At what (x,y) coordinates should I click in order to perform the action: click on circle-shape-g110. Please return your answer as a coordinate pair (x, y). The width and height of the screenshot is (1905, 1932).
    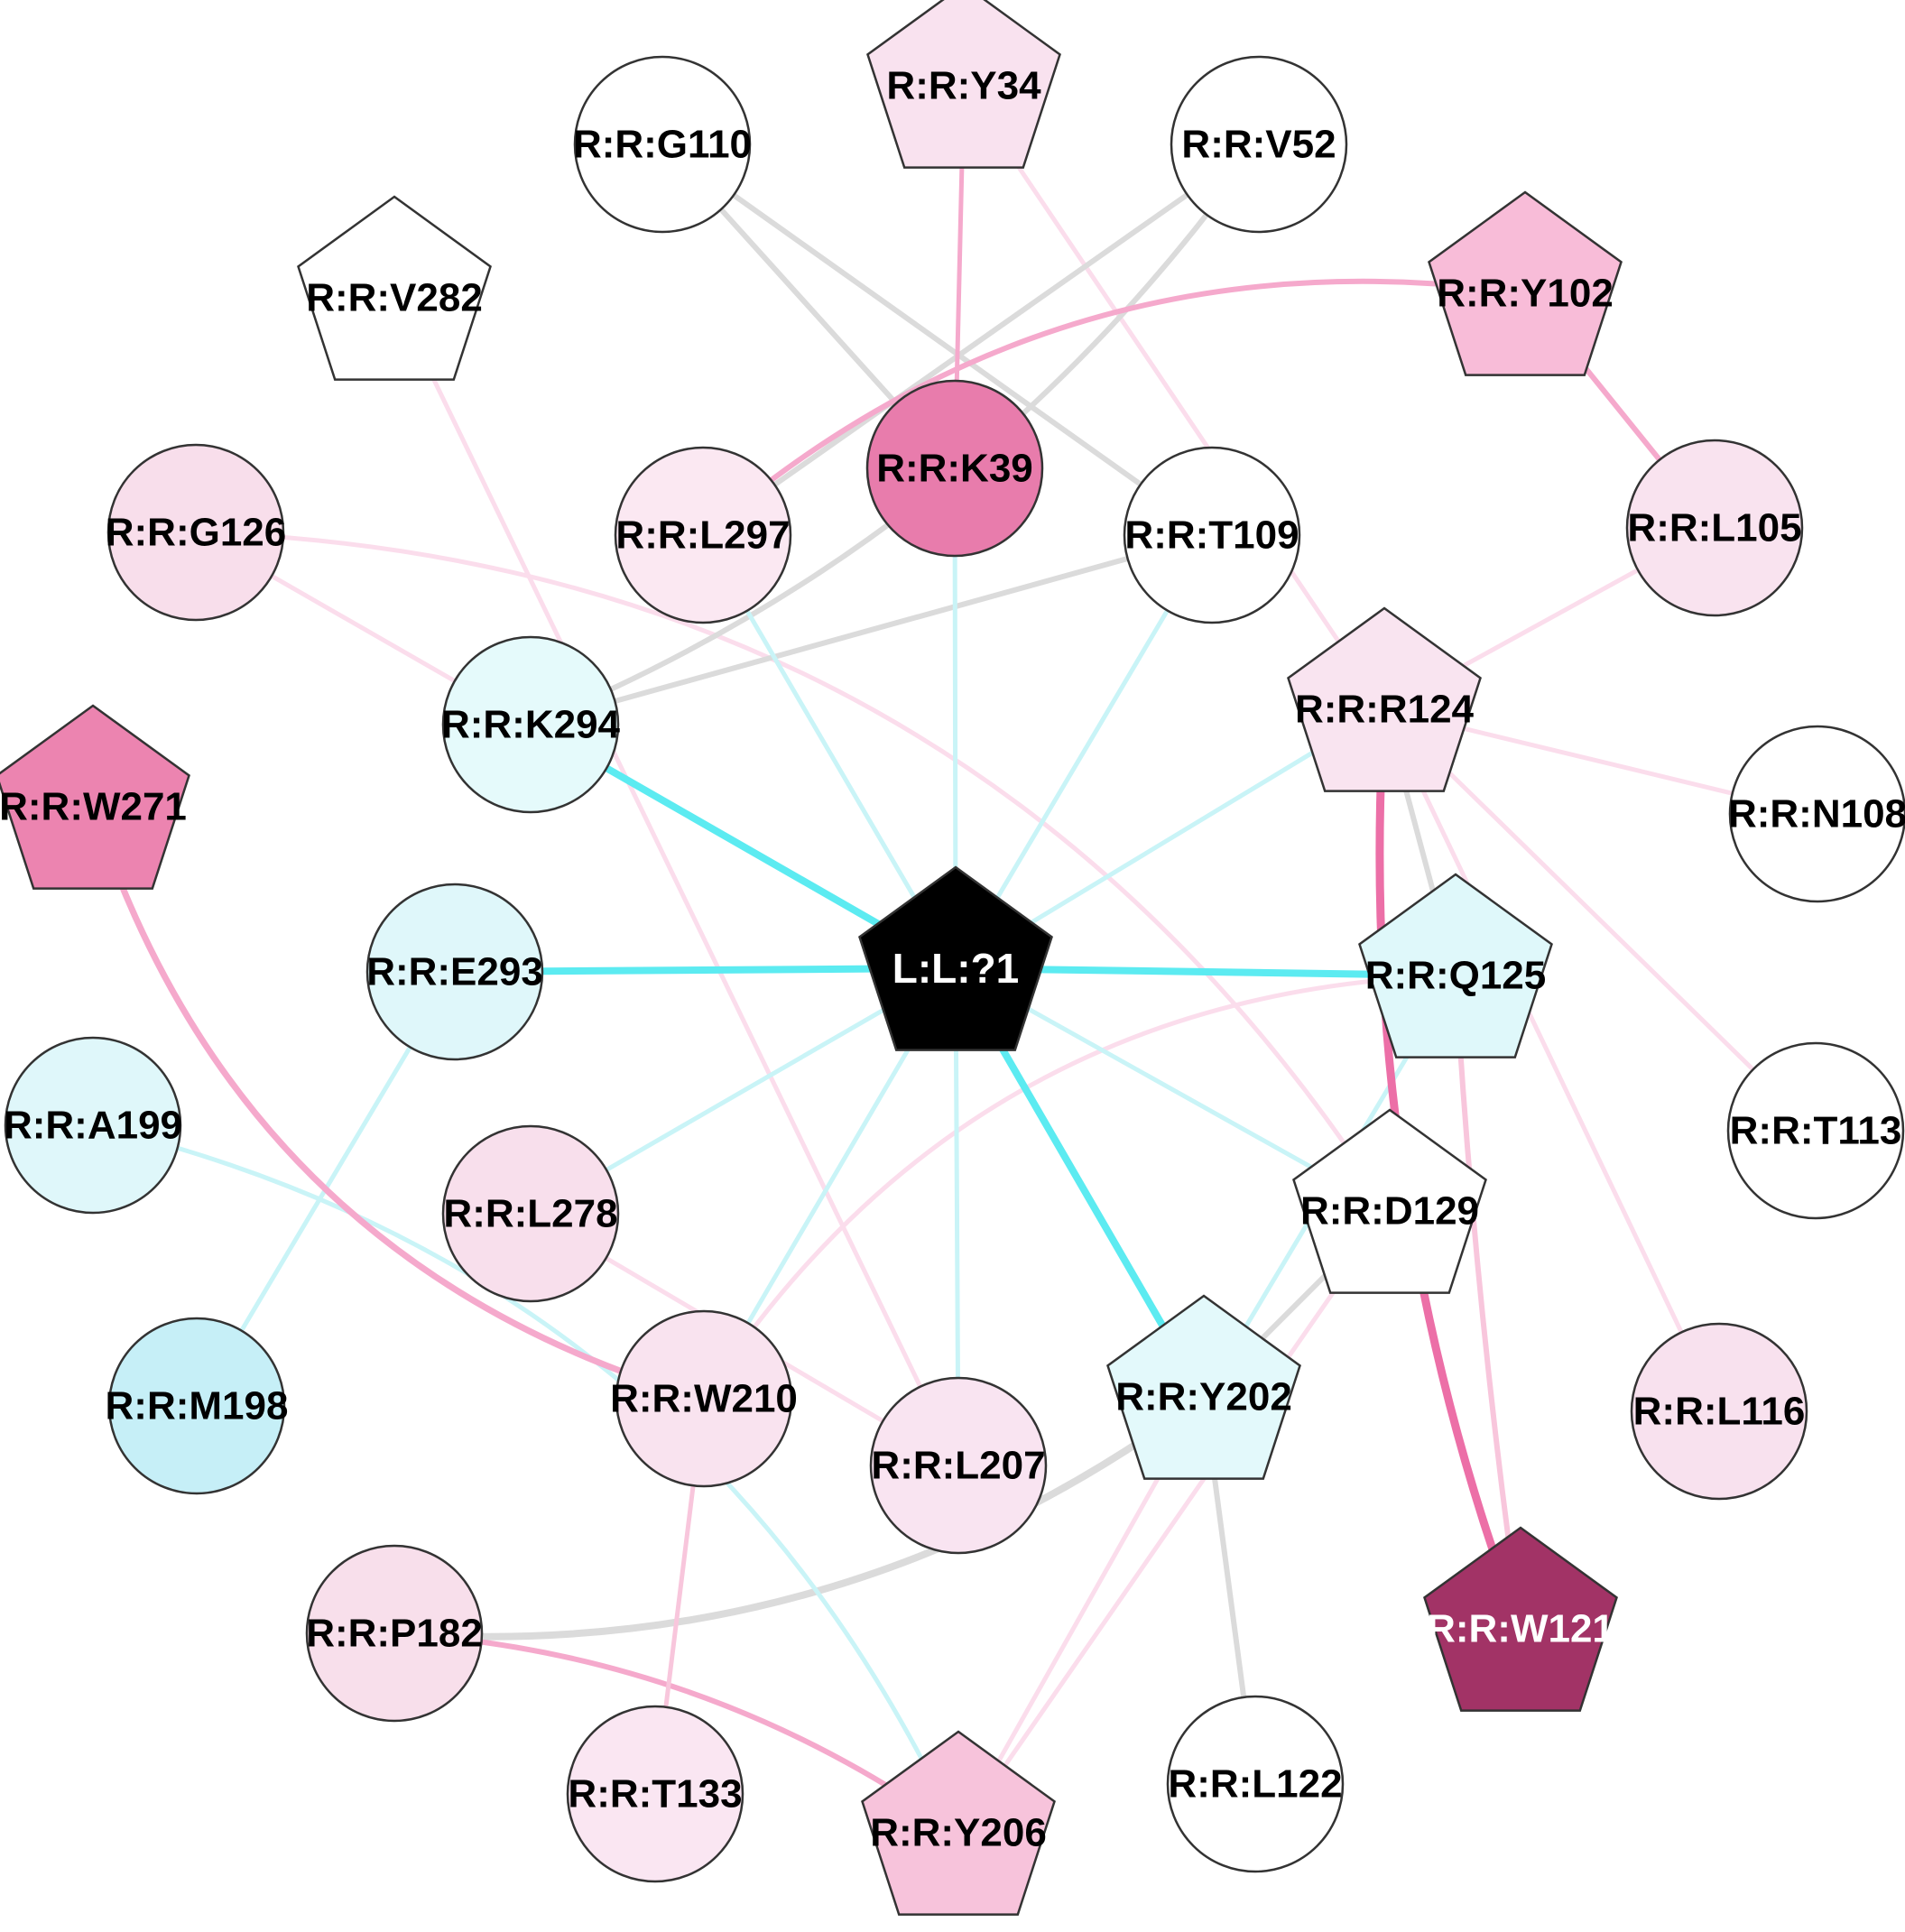
    Looking at the image, I should click on (662, 144).